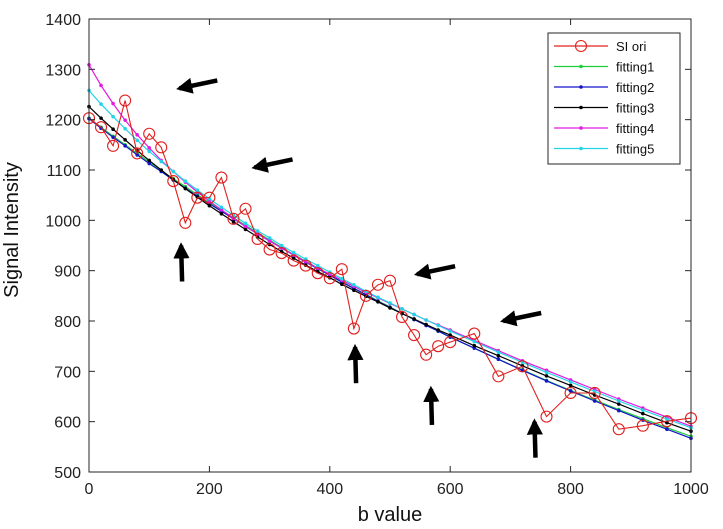  What do you see at coordinates (63, 70) in the screenshot?
I see `y-tick-label: 1300` at bounding box center [63, 70].